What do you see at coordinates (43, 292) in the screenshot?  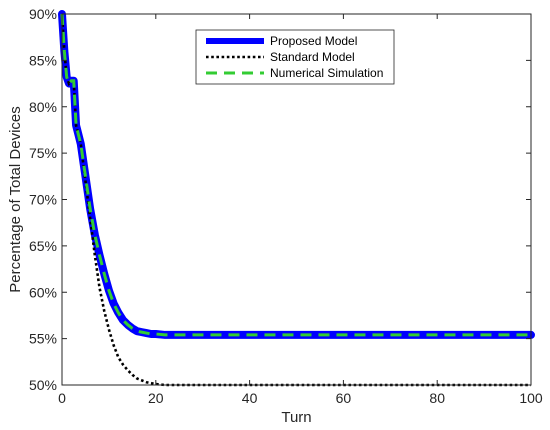 I see `y-tick-label: 60%` at bounding box center [43, 292].